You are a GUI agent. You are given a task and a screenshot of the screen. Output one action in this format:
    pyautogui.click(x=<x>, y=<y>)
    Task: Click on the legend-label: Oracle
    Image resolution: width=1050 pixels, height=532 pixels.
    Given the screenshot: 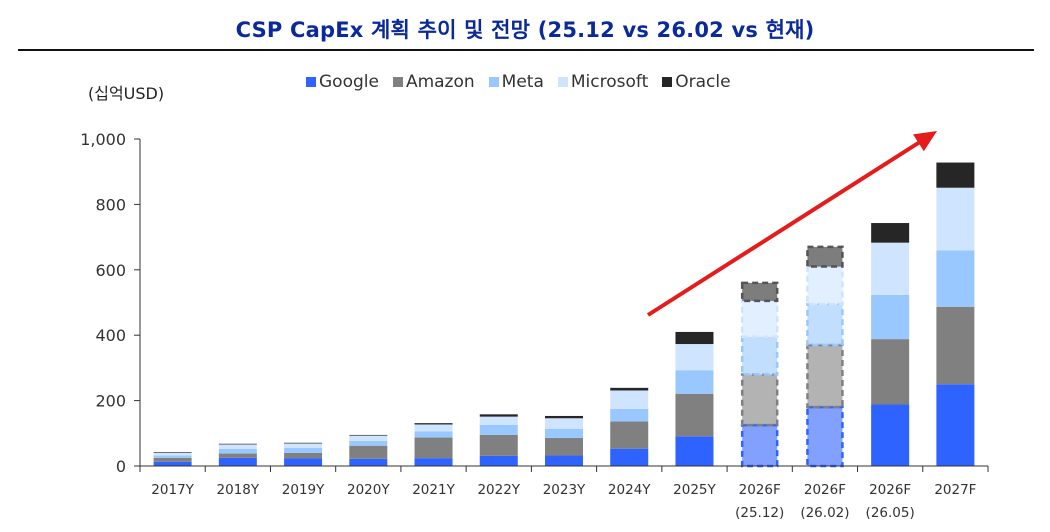 What is the action you would take?
    pyautogui.click(x=703, y=82)
    